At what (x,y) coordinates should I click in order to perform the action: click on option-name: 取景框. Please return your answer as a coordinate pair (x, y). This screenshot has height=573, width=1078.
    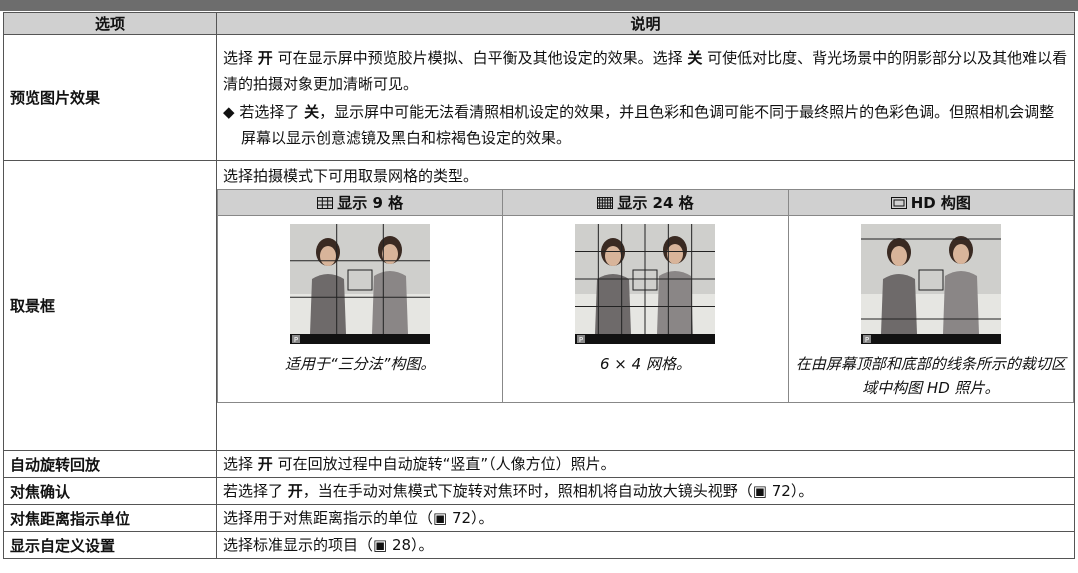
    Looking at the image, I should click on (110, 305).